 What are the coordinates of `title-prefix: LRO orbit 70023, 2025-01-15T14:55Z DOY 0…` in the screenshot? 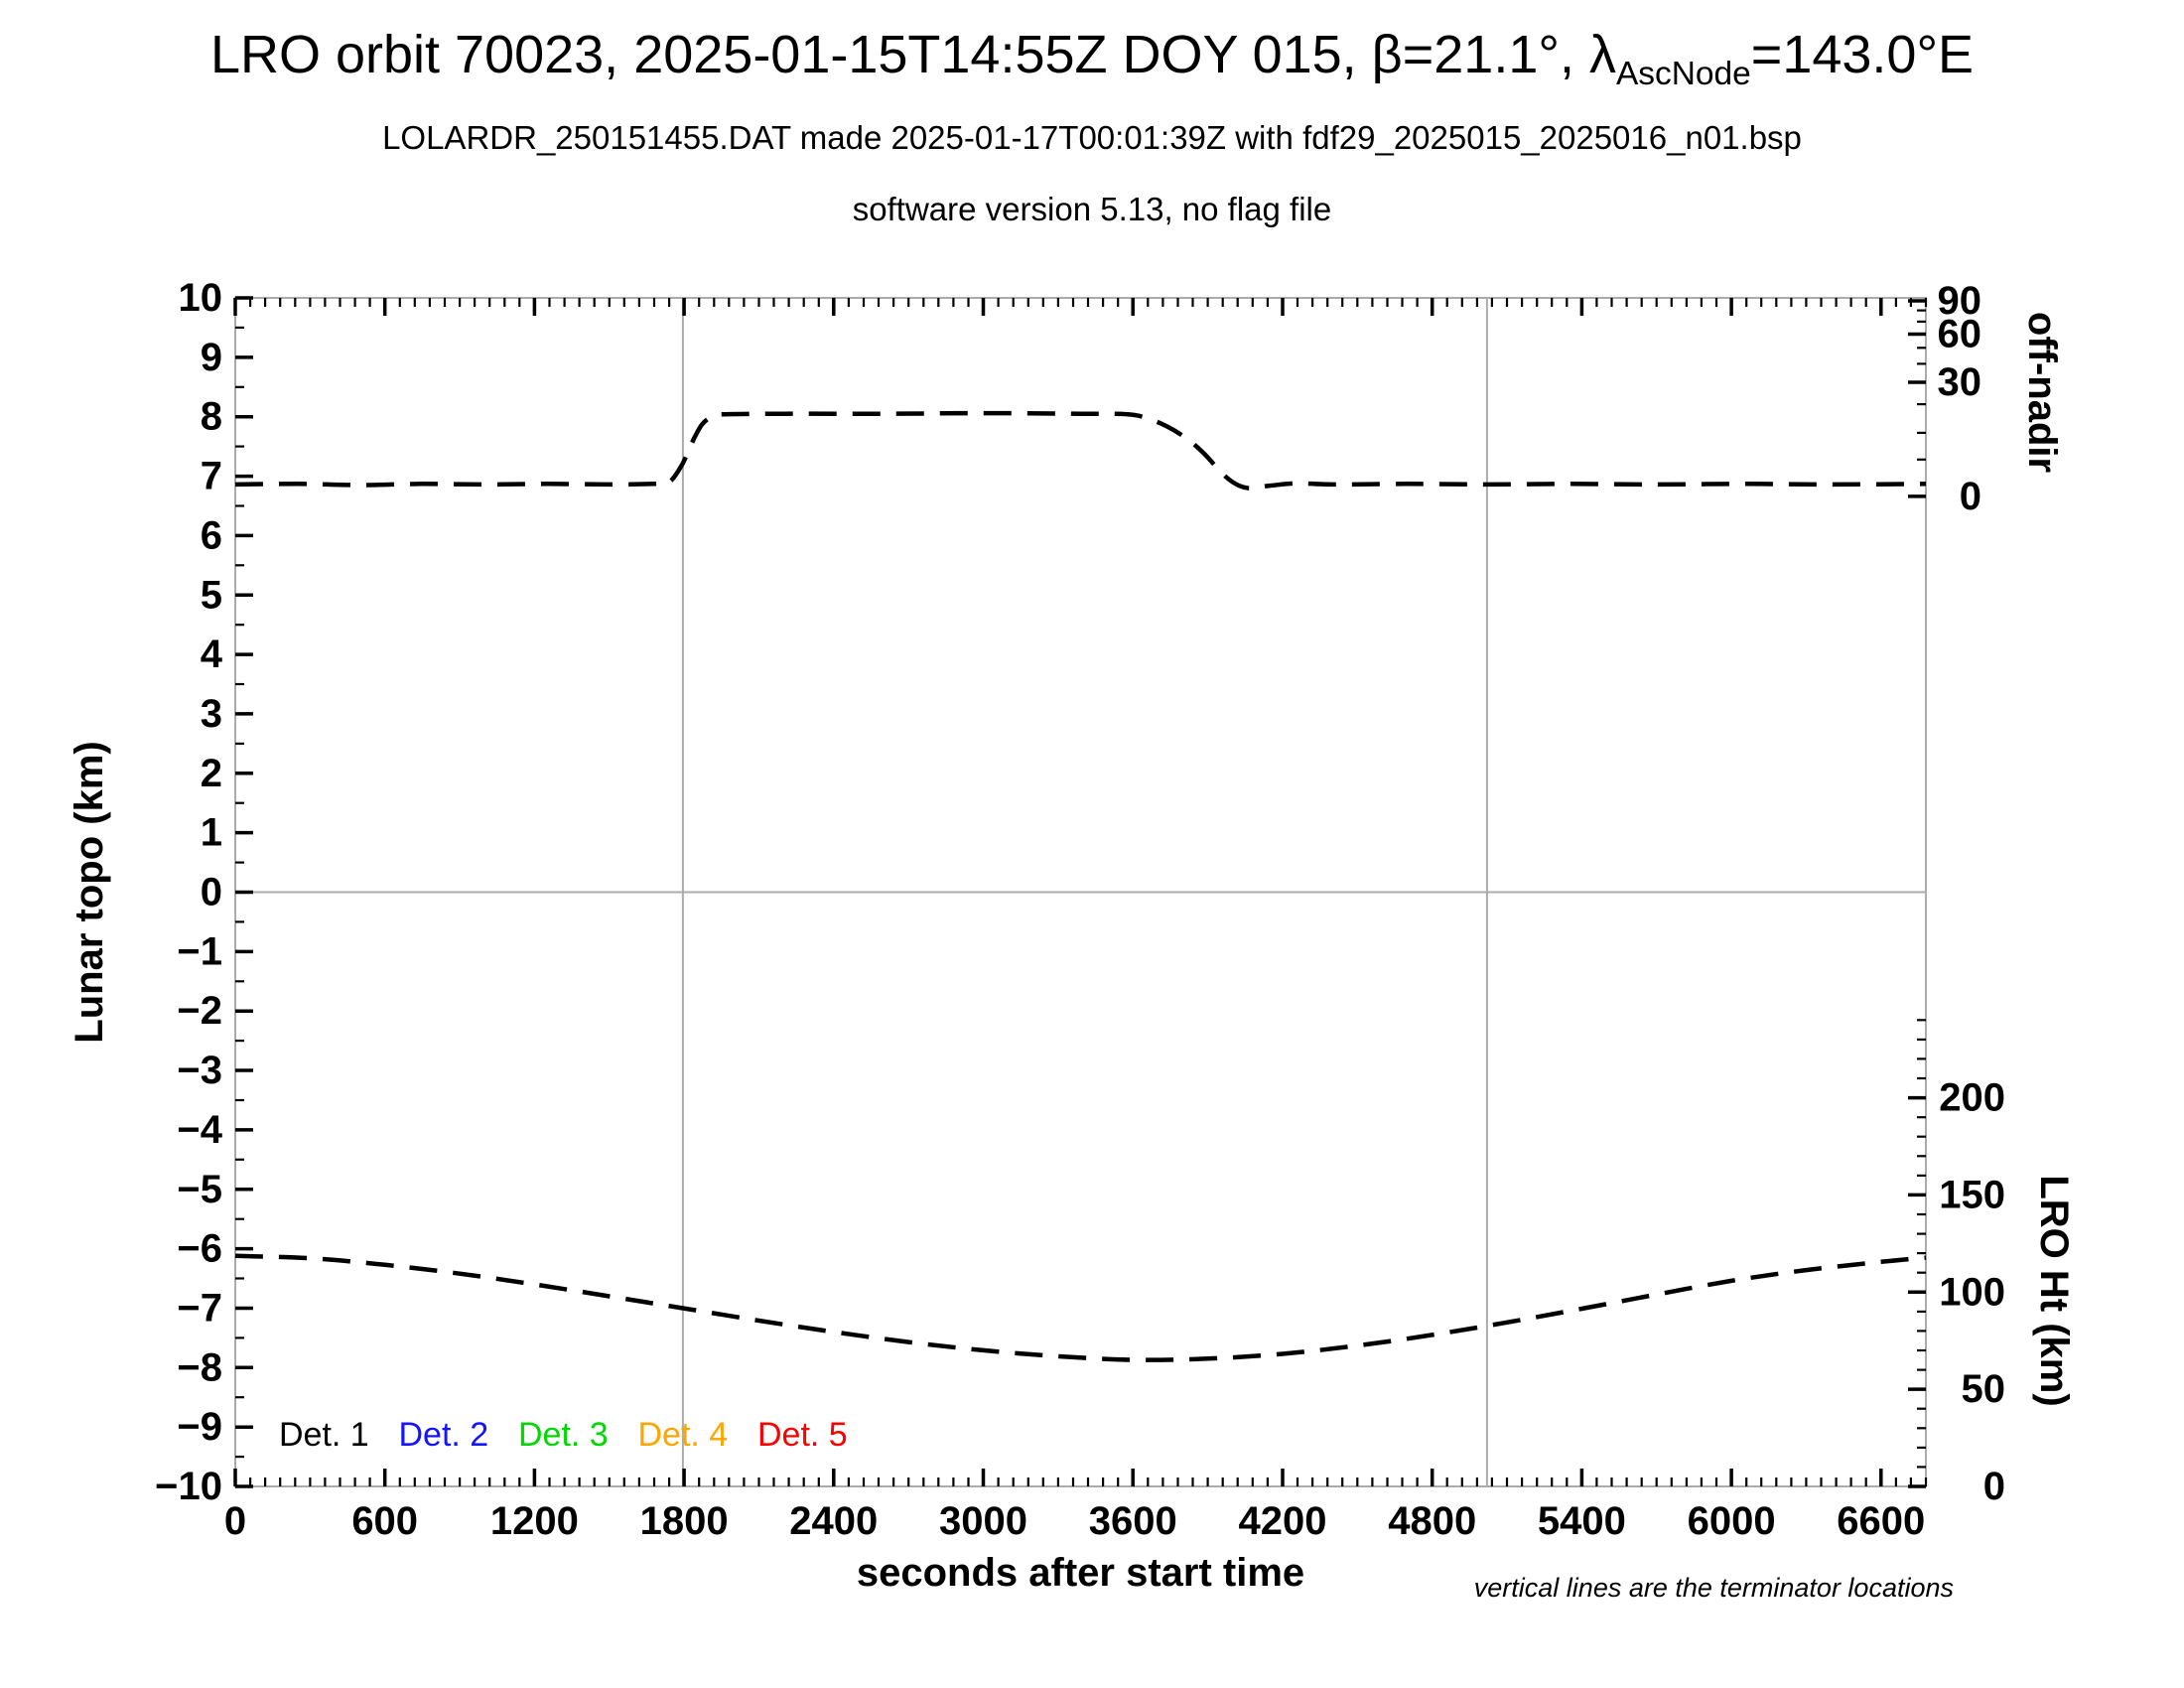 It's located at (912, 54).